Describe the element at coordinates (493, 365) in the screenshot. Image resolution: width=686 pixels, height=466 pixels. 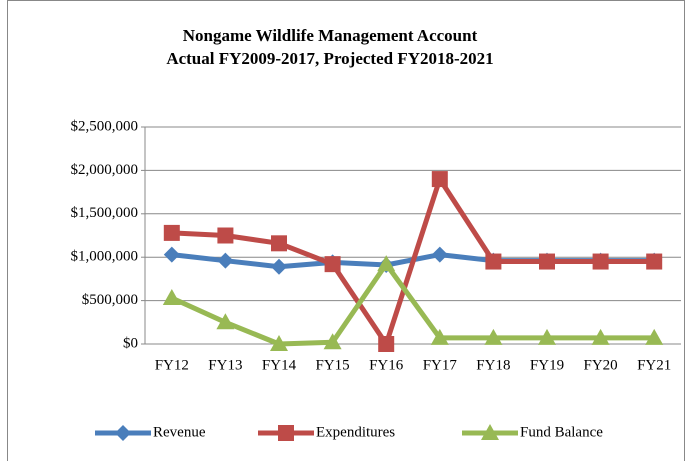
I see `x-tick-label: FY18` at that location.